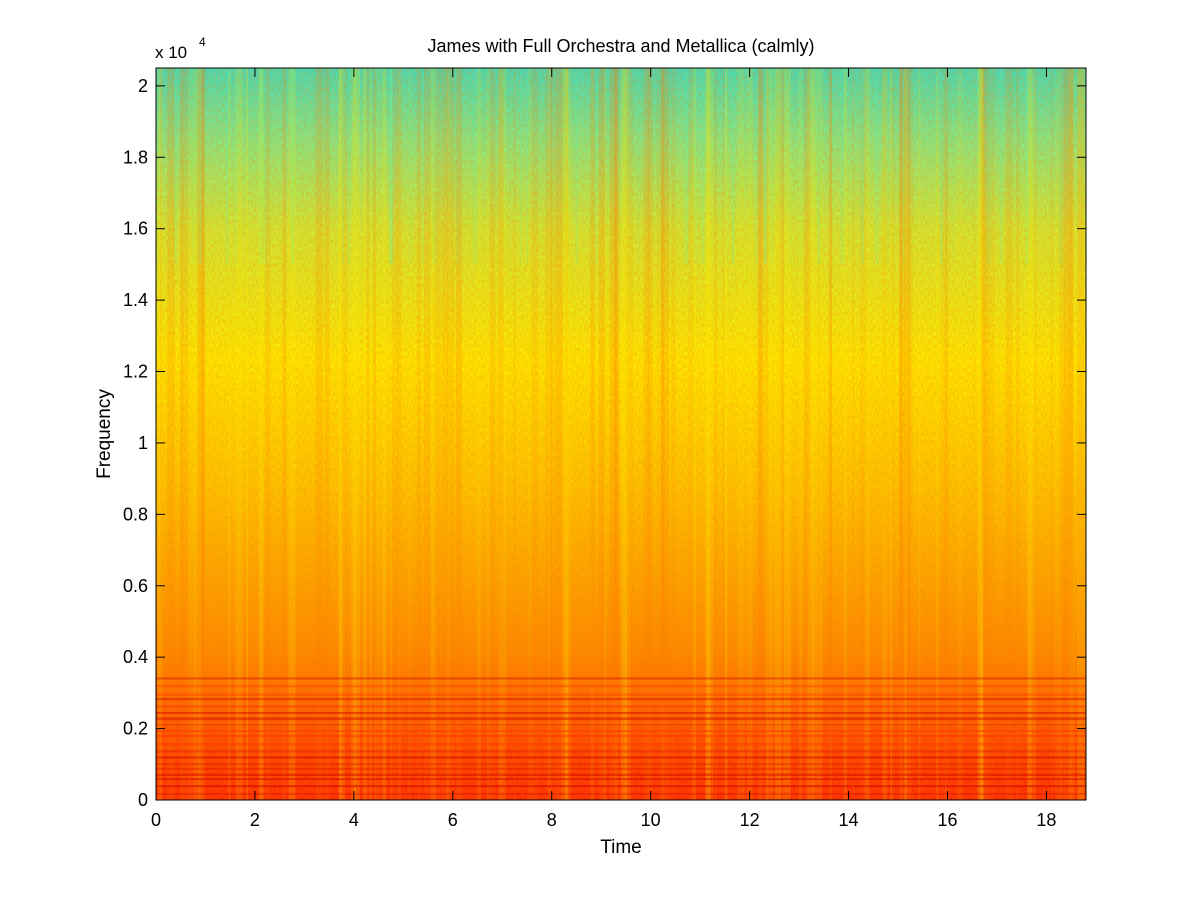 The width and height of the screenshot is (1201, 901). Describe the element at coordinates (156, 820) in the screenshot. I see `x-tick-label: 0` at that location.